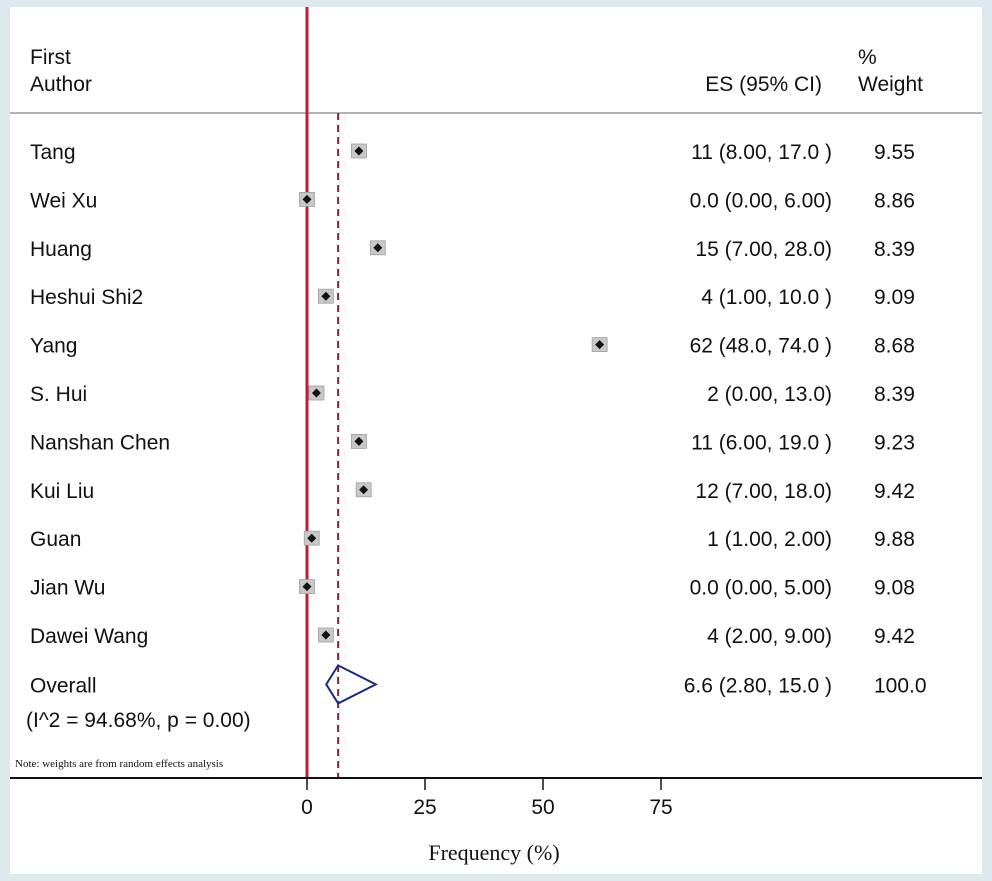 The width and height of the screenshot is (992, 881). I want to click on x-tick-label: 0, so click(307, 807).